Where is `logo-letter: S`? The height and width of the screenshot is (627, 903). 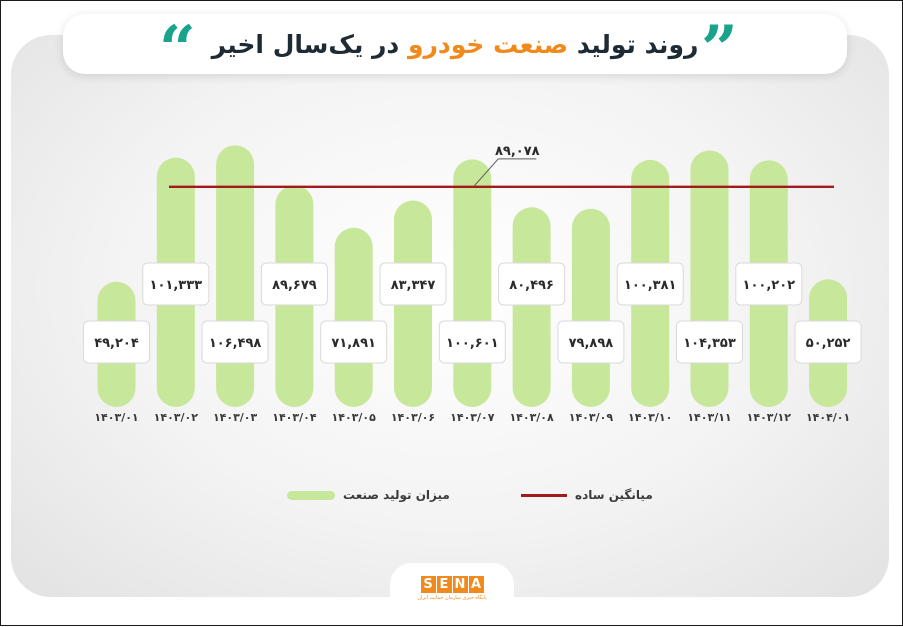
logo-letter: S is located at coordinates (428, 584).